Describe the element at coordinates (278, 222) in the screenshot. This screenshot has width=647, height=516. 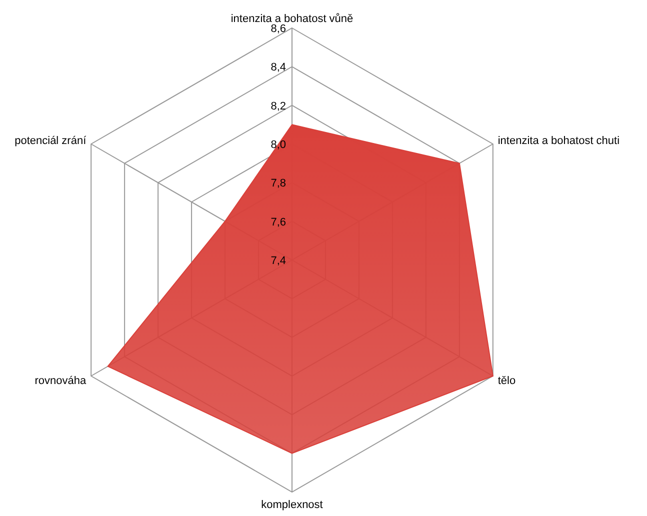
I see `y-tick-label: 7,6` at that location.